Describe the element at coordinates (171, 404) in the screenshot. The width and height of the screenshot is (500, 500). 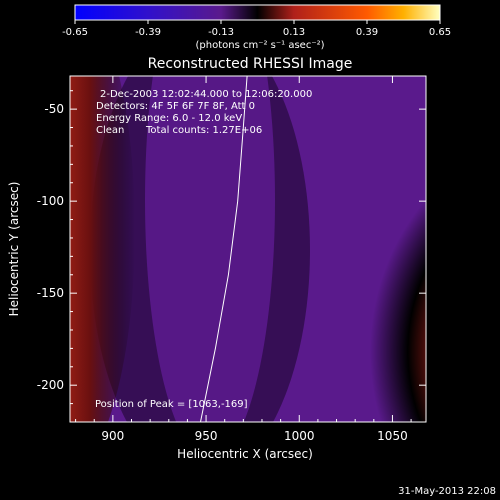
I see `annotation-peak-position: Position of Peak = [1063,-169]` at that location.